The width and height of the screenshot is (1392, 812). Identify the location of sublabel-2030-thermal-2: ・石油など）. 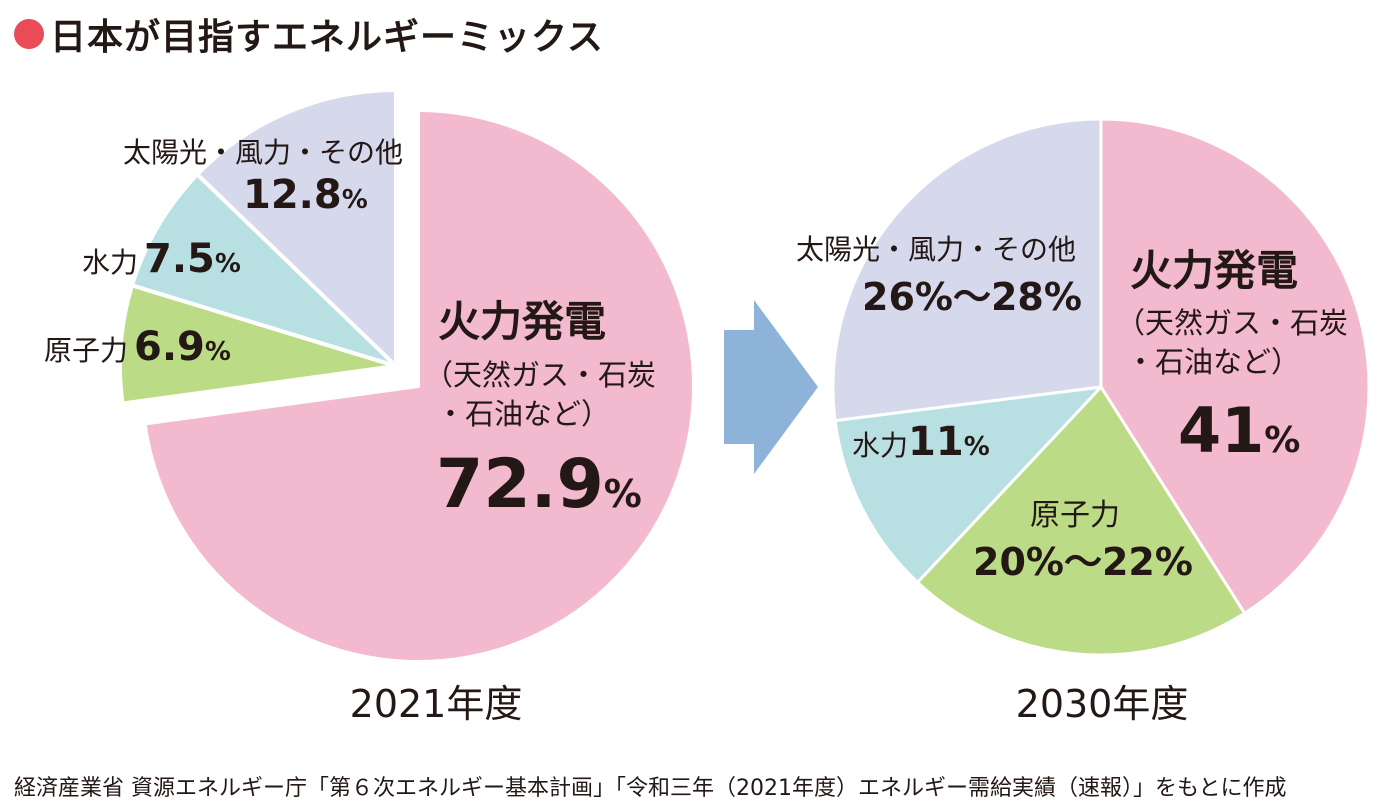
(1213, 362).